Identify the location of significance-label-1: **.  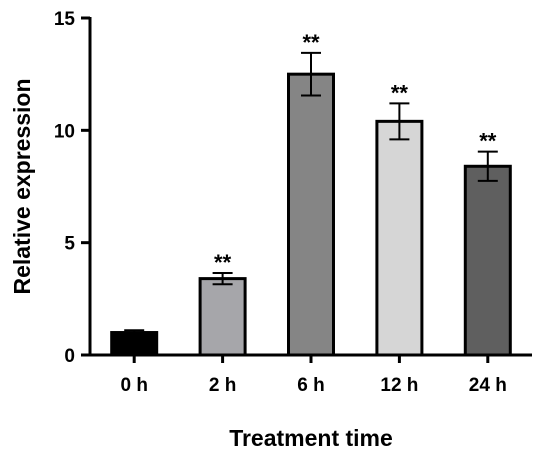
(223, 262).